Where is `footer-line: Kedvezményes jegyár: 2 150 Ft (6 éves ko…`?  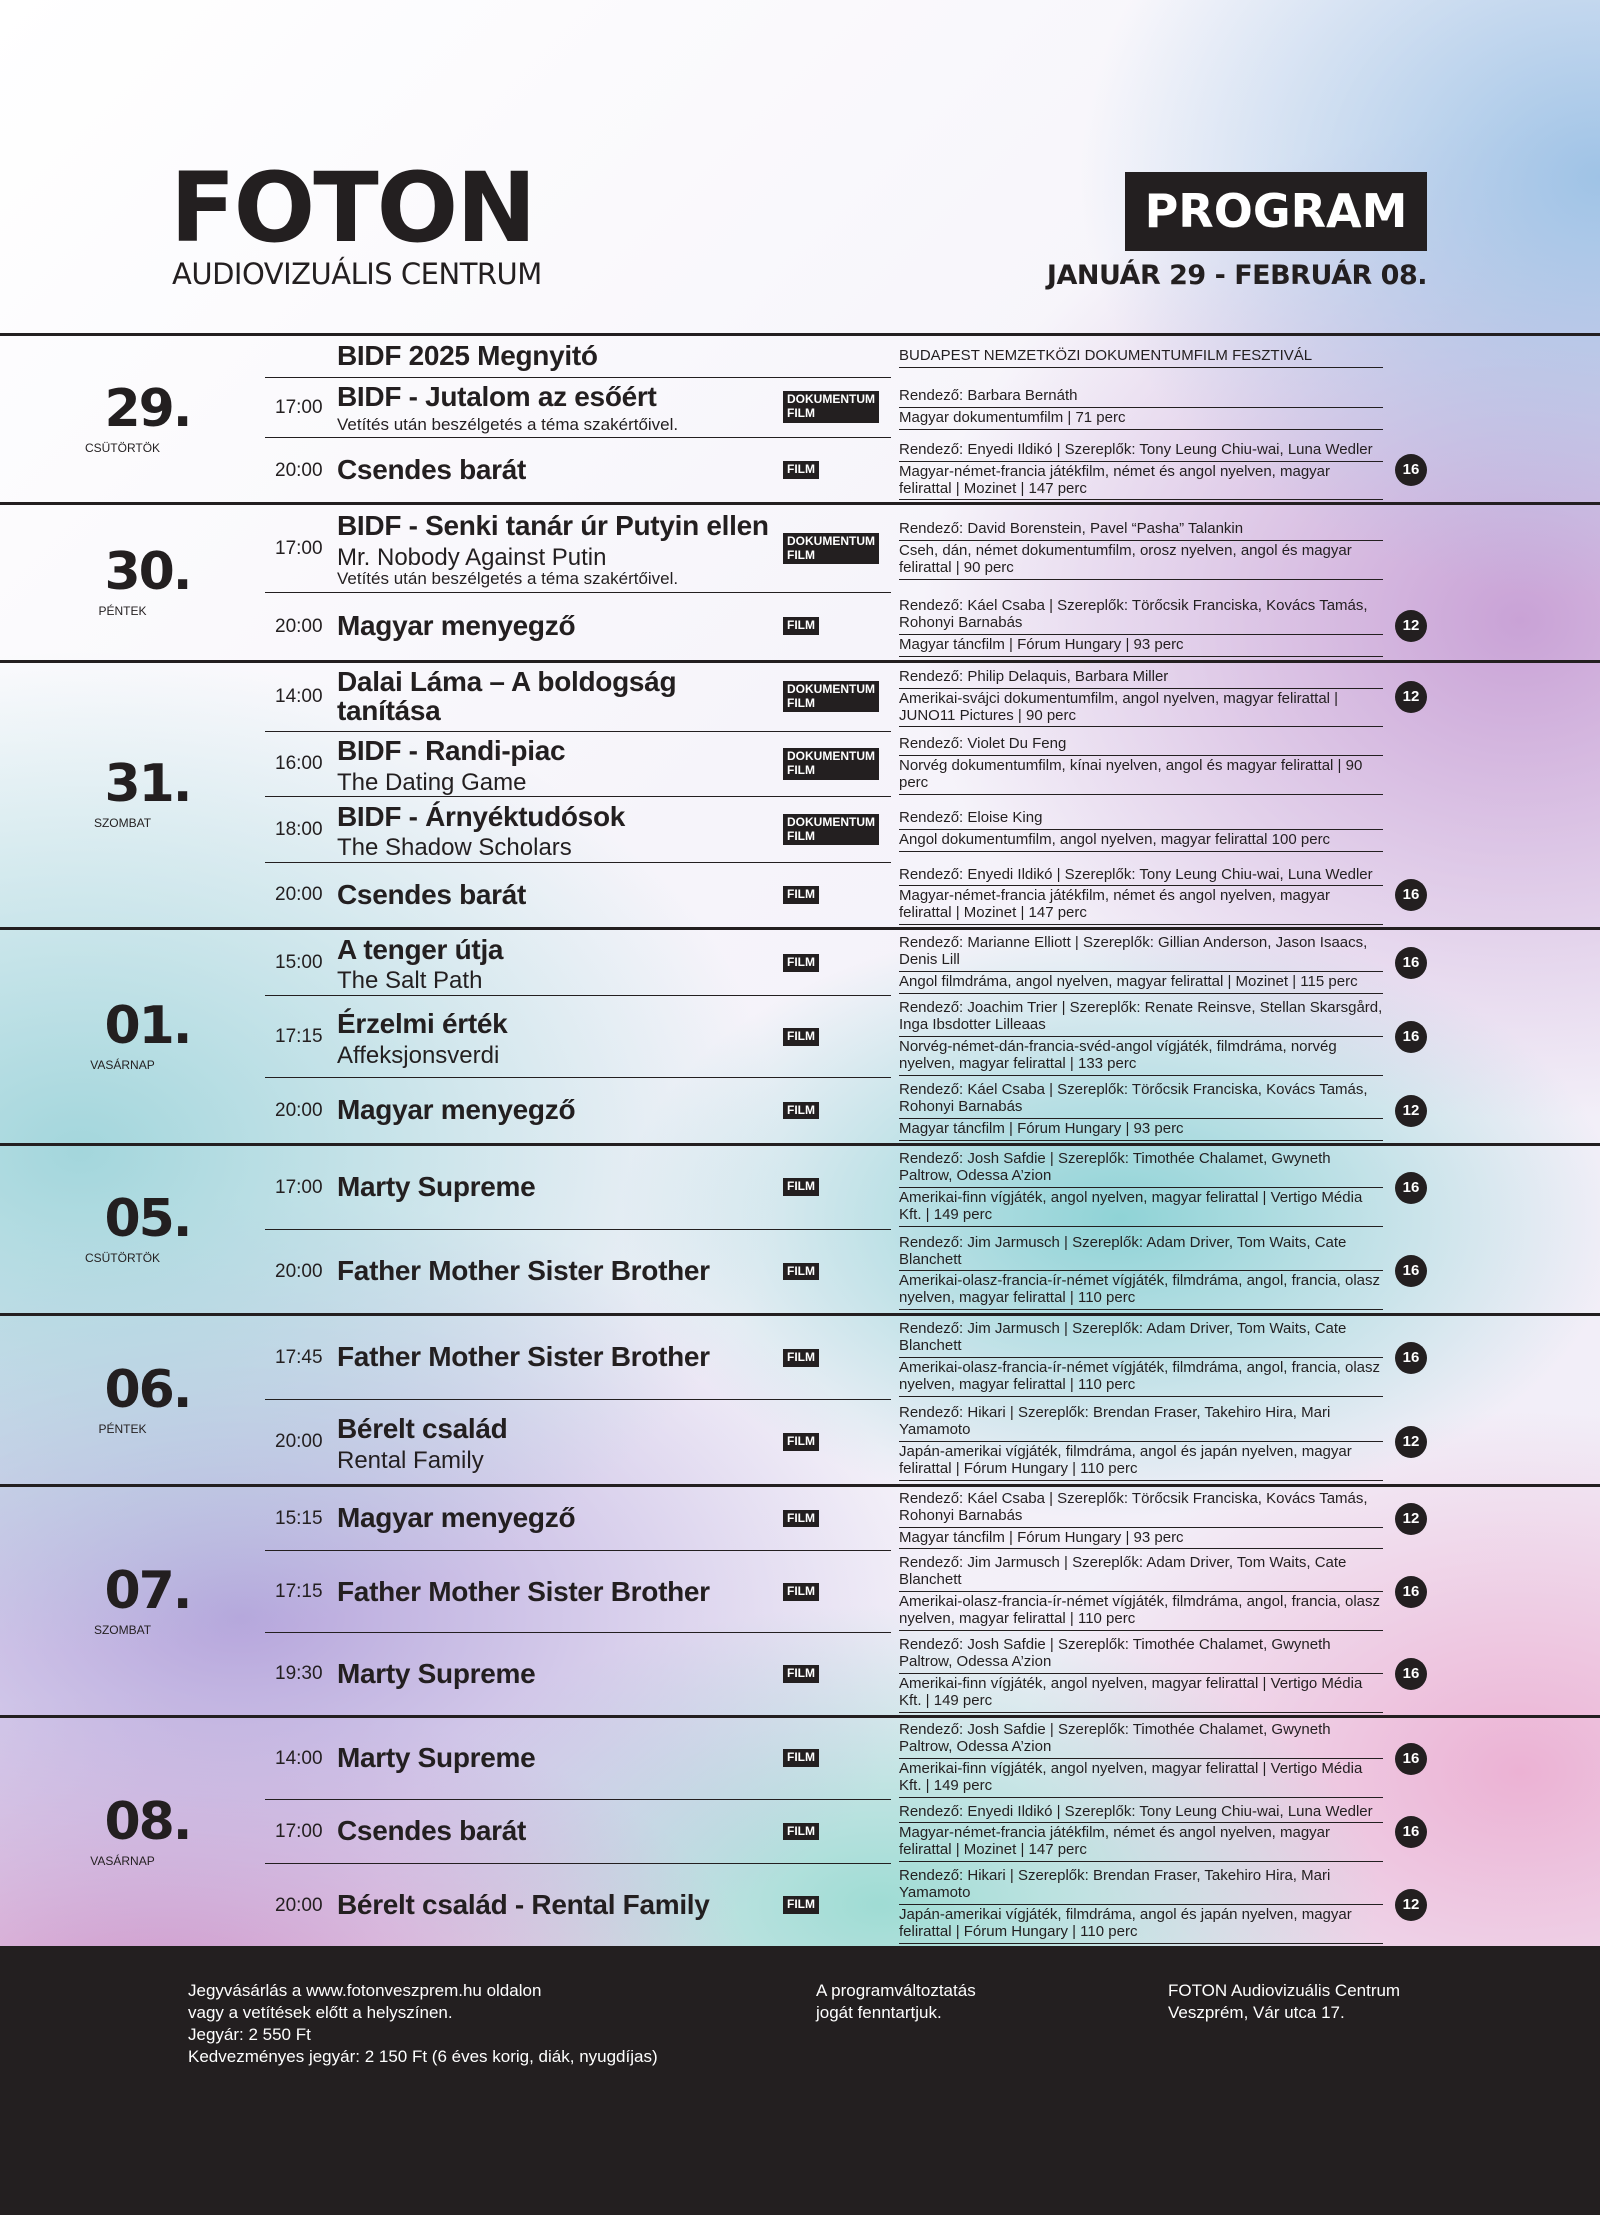
footer-line: Kedvezményes jegyár: 2 150 Ft (6 éves ko… is located at coordinates (423, 2057).